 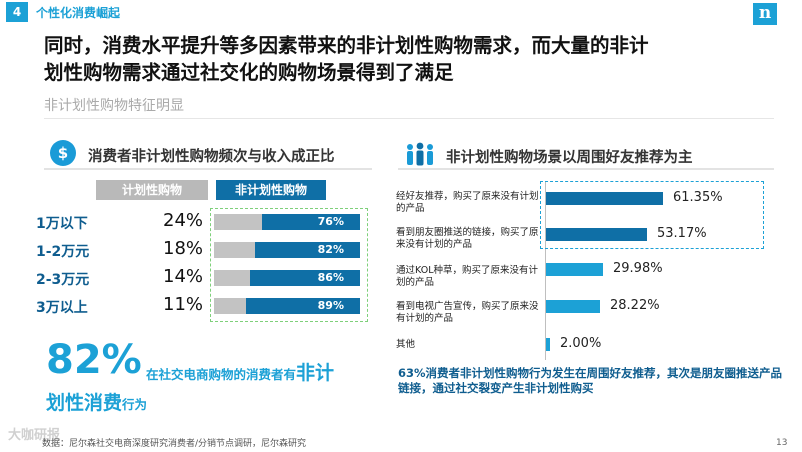 I want to click on top-bar, so click(x=401, y=13).